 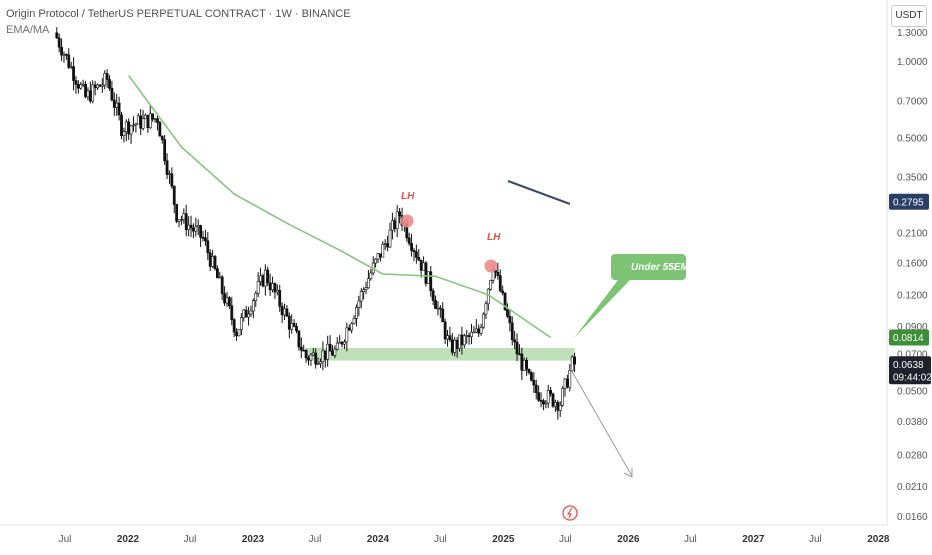 I want to click on currency-selector: USDT, so click(x=909, y=16).